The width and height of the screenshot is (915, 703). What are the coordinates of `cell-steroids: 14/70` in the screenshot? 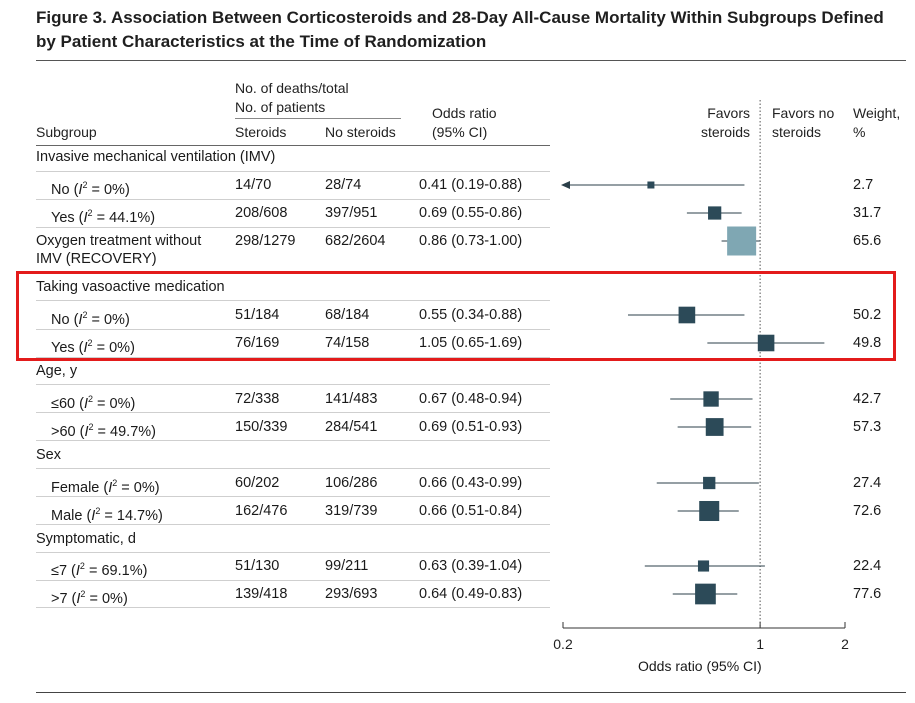 It's located at (253, 185).